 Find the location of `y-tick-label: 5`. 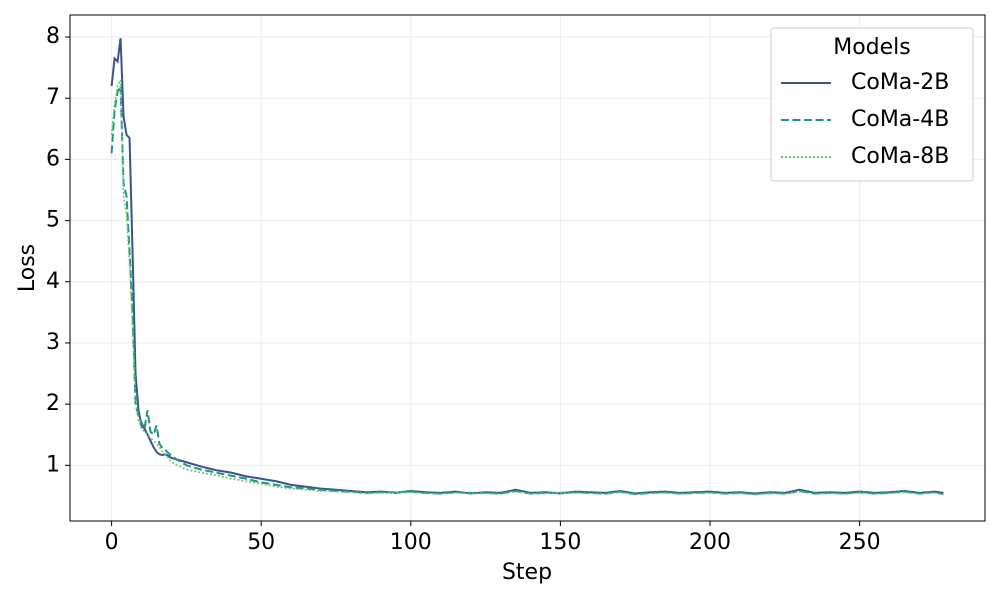

y-tick-label: 5 is located at coordinates (53, 220).